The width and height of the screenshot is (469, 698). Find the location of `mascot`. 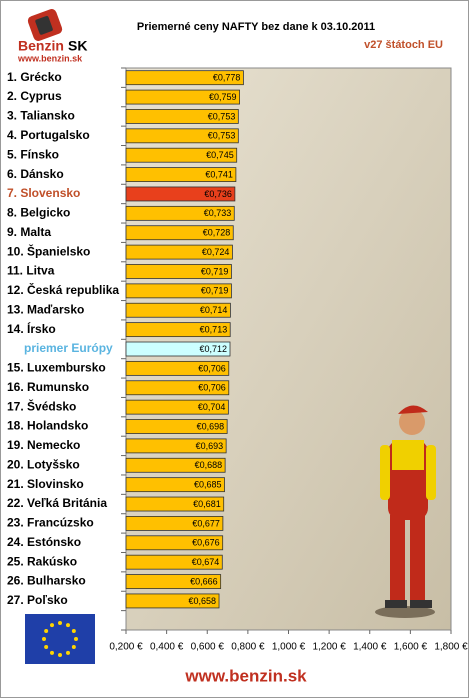

mascot is located at coordinates (405, 511).